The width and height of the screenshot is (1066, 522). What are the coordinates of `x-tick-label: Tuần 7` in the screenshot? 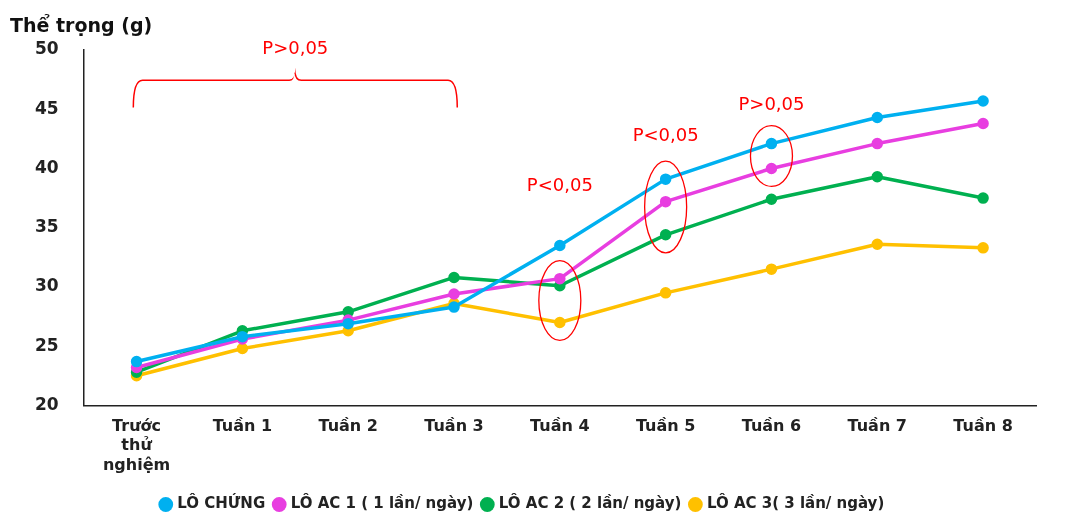 It's located at (877, 426).